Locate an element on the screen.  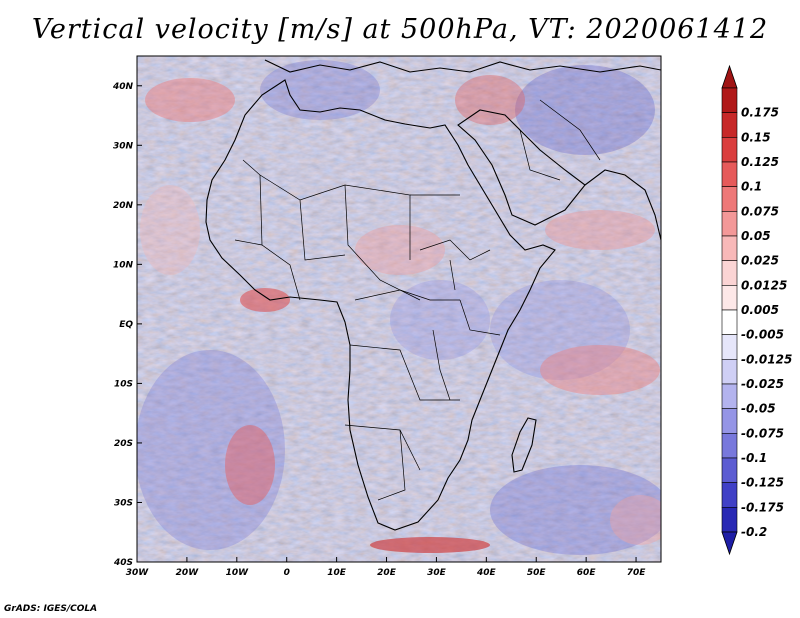
lon-tick-label: 20E is located at coordinates (387, 573).